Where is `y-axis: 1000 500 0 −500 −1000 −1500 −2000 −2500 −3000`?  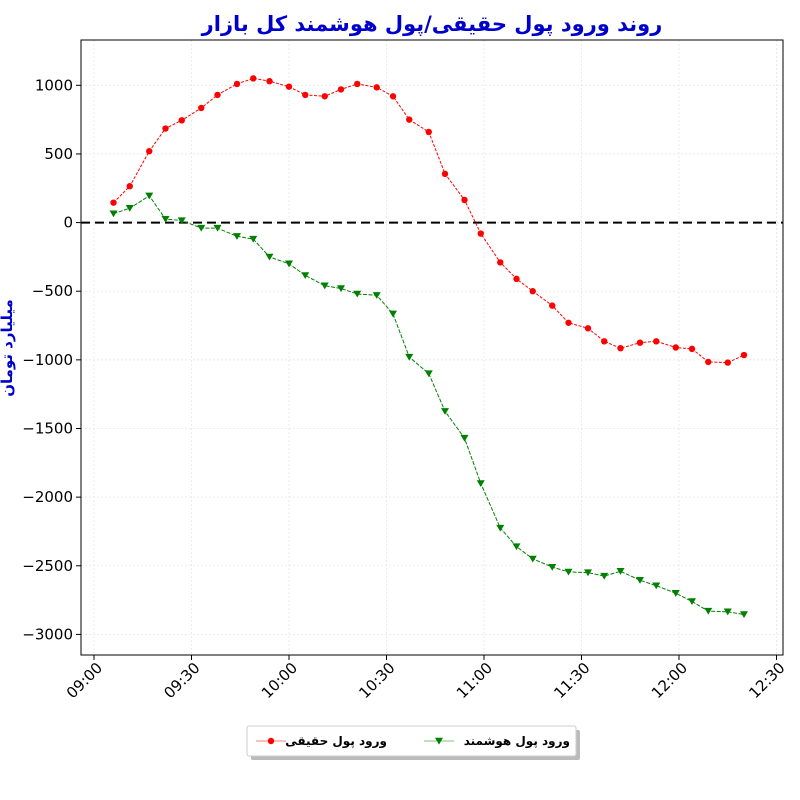 y-axis: 1000 500 0 −500 −1000 −1500 −2000 −2500 −3000 is located at coordinates (51, 359).